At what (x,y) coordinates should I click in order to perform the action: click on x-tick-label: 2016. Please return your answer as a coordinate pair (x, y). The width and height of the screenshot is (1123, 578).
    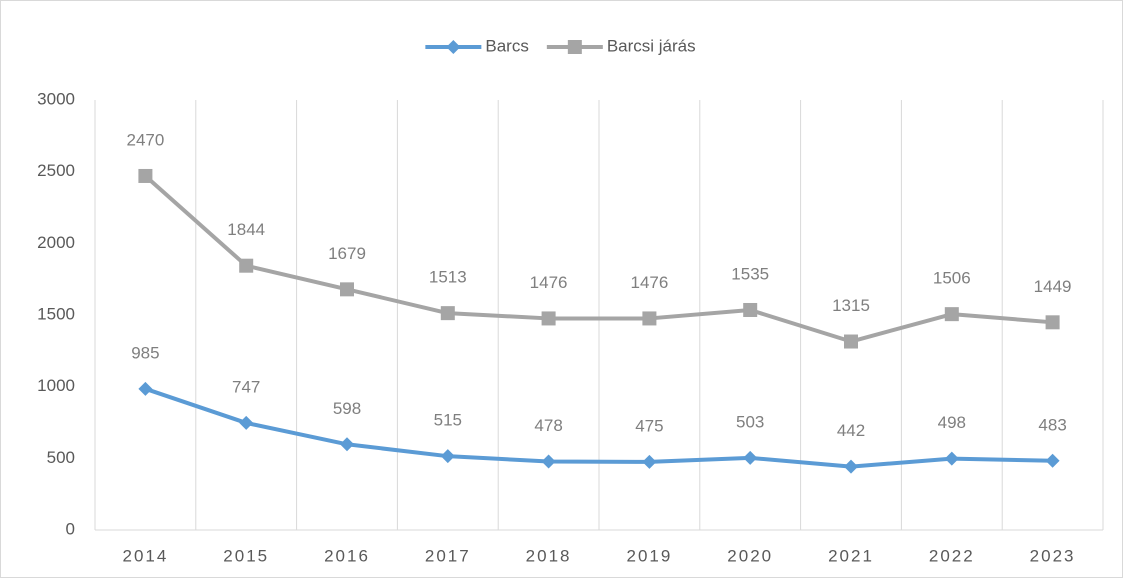
    Looking at the image, I should click on (347, 555).